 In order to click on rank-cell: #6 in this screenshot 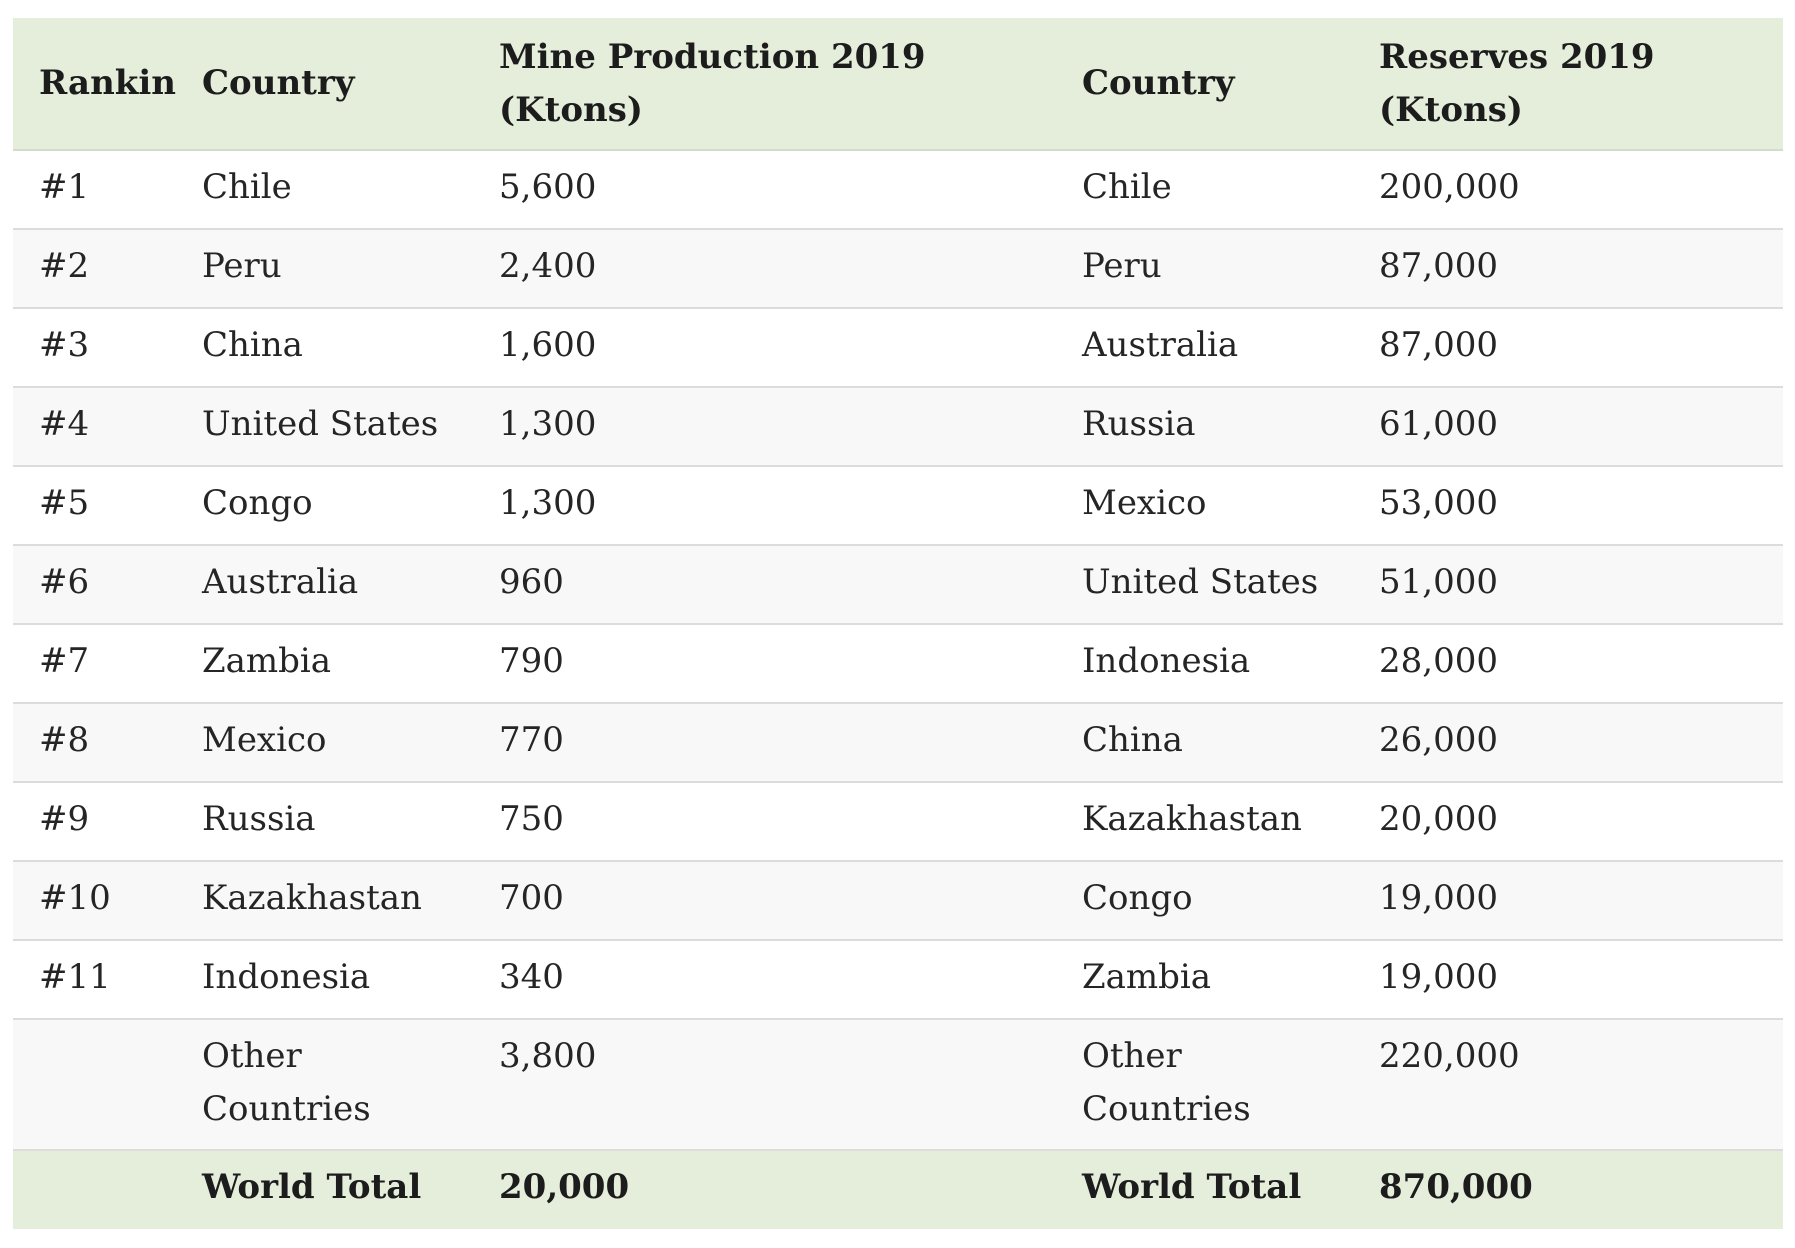, I will do `click(64, 582)`.